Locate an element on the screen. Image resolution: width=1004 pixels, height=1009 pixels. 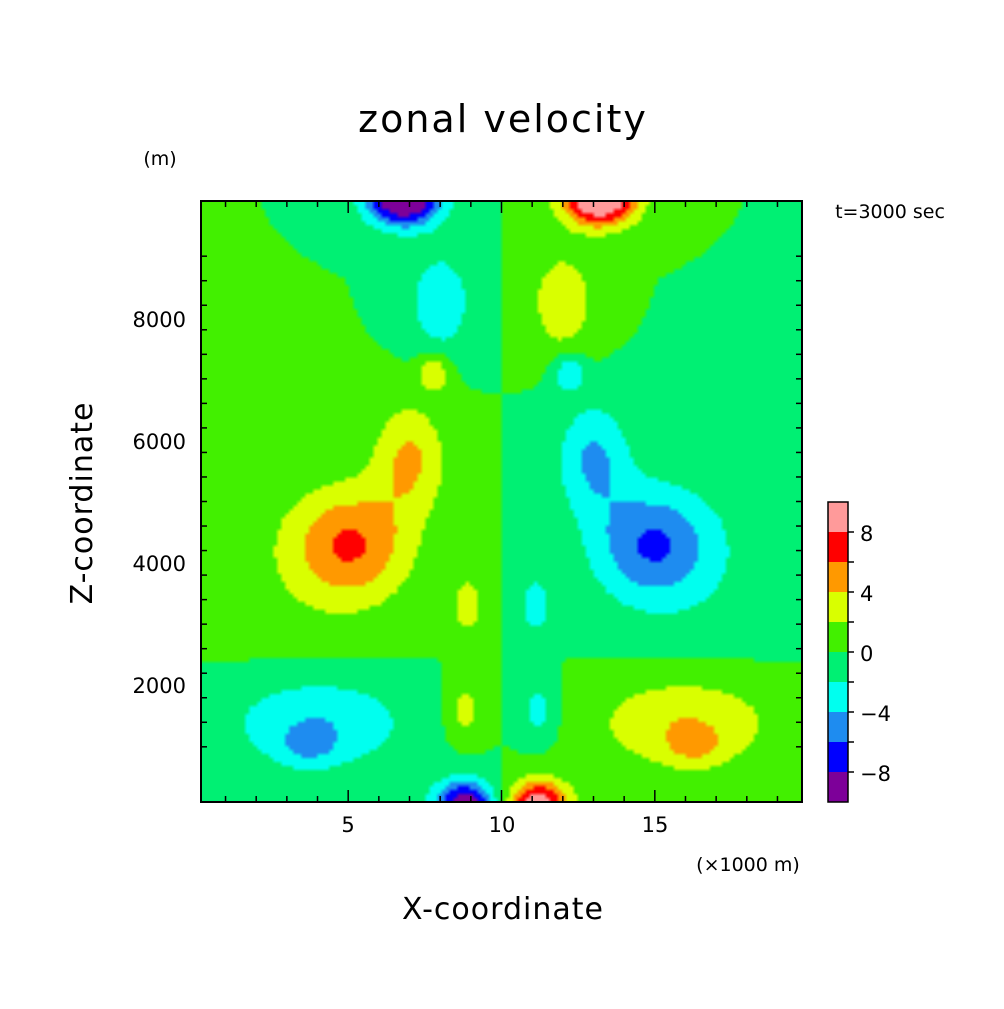
y-unit-label: (m) is located at coordinates (159, 159).